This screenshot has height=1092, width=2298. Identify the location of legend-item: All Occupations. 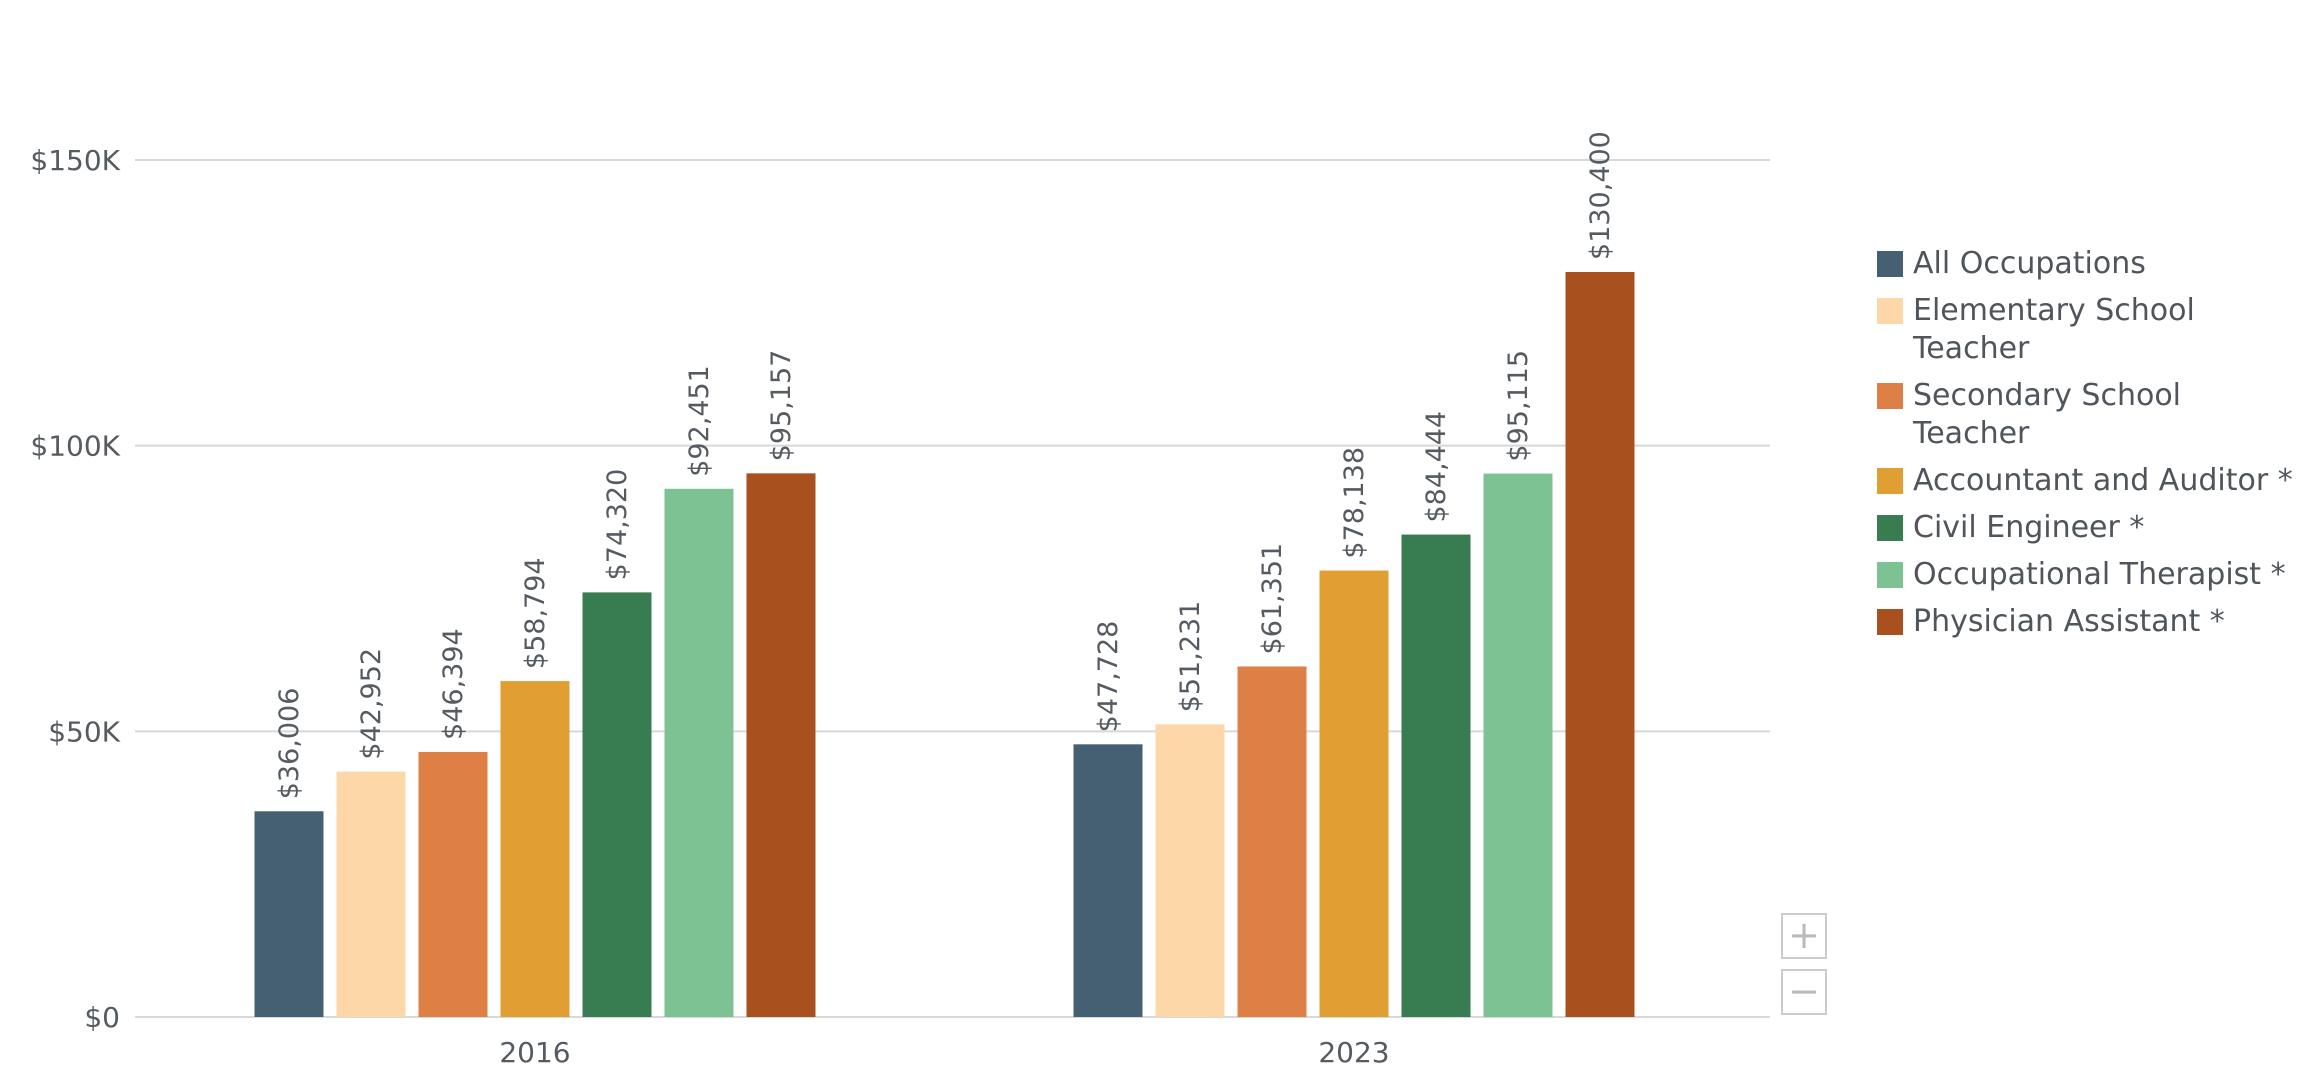
(2087, 264).